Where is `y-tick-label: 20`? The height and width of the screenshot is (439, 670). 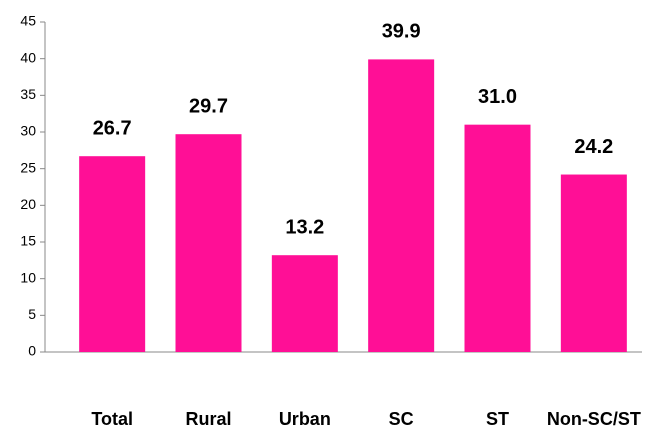 y-tick-label: 20 is located at coordinates (28, 204).